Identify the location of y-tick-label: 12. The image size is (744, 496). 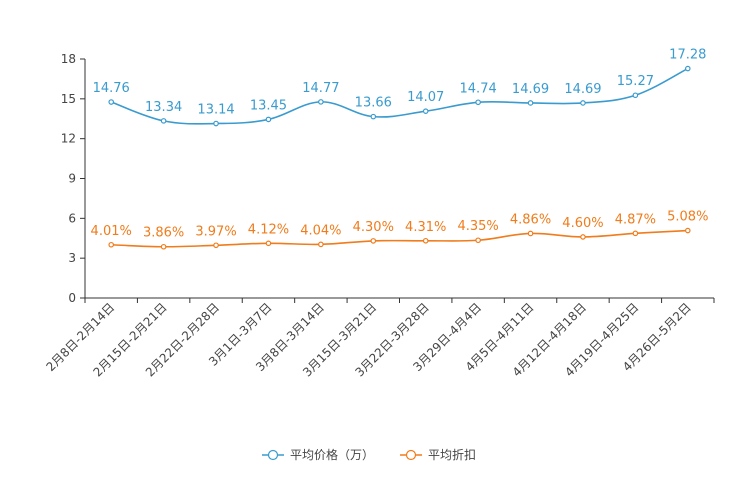
(68, 139).